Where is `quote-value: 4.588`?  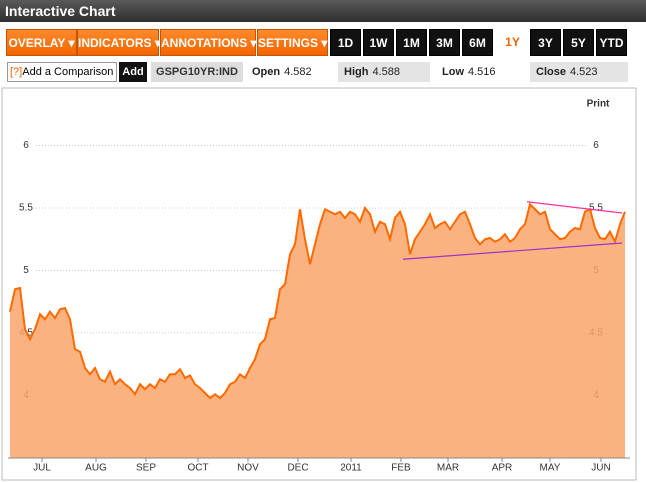
quote-value: 4.588 is located at coordinates (386, 72).